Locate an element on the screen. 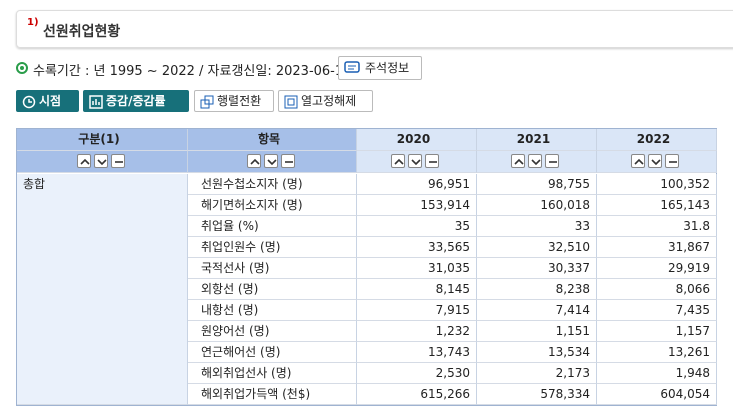 The height and width of the screenshot is (413, 733). time-button: 시점 is located at coordinates (47, 101).